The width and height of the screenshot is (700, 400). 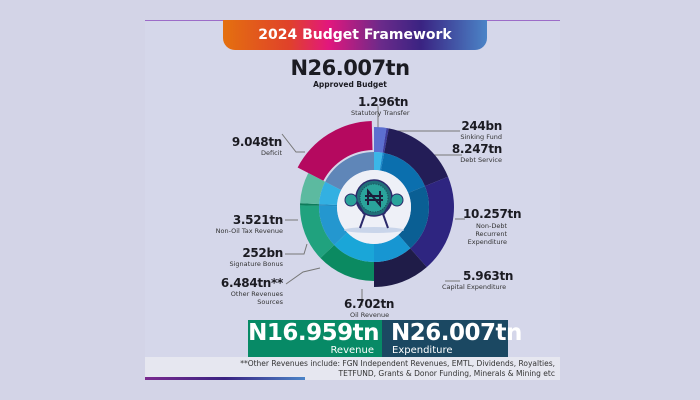 I want to click on other-value: 6.484tn**, so click(x=251, y=283).